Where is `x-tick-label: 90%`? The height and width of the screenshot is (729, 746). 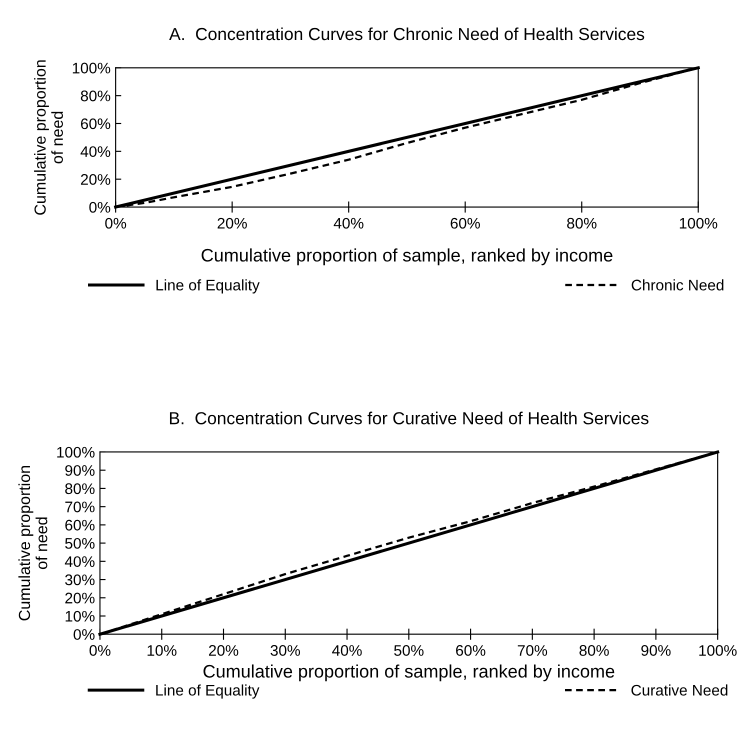 x-tick-label: 90% is located at coordinates (656, 650).